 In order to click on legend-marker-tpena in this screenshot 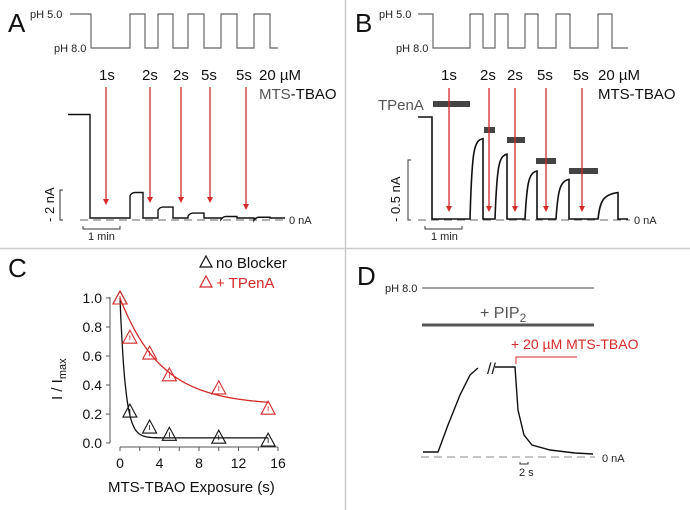, I will do `click(206, 281)`.